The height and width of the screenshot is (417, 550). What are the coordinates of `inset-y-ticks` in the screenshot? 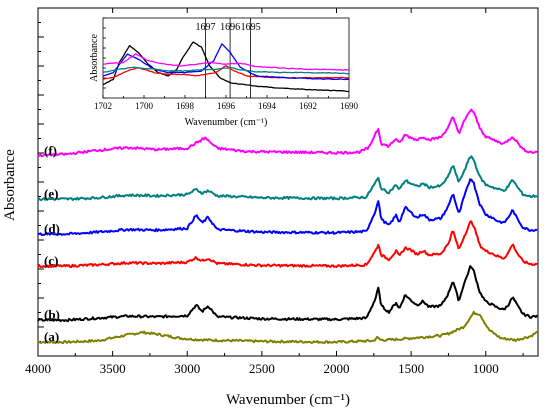 It's located at (104, 58).